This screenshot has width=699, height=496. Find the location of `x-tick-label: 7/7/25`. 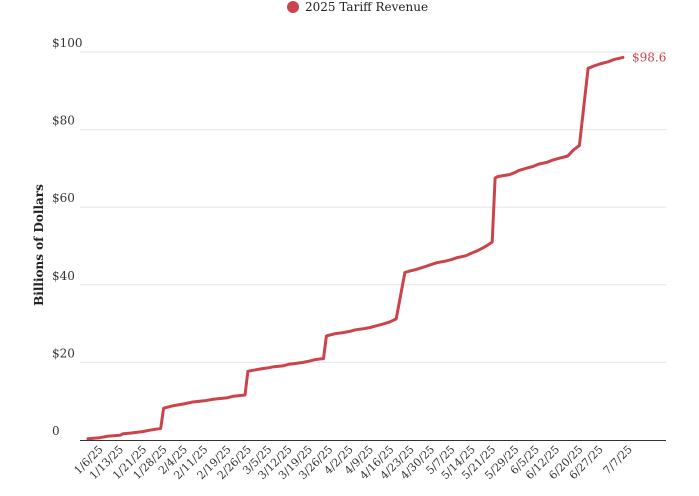

x-tick-label: 7/7/25 is located at coordinates (618, 460).